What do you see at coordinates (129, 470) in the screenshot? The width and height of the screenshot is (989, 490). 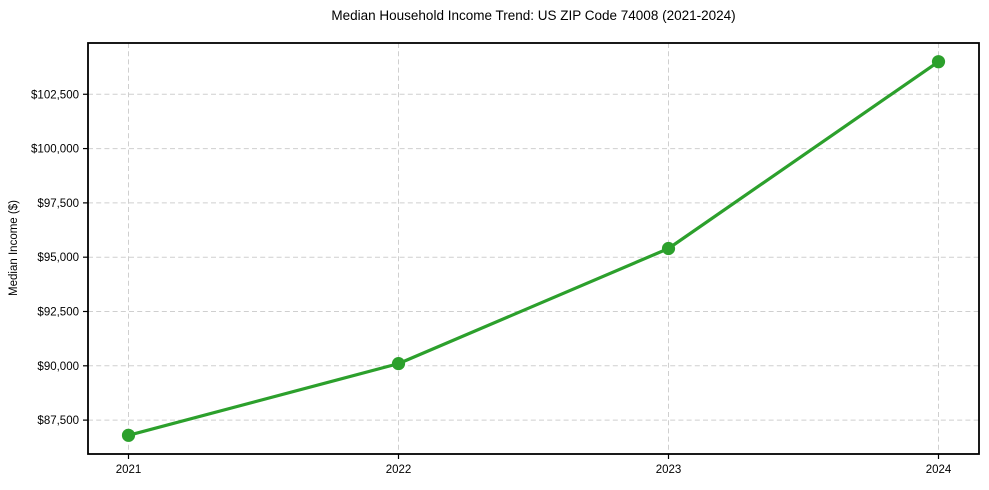 I see `x-tick-label: 2021` at bounding box center [129, 470].